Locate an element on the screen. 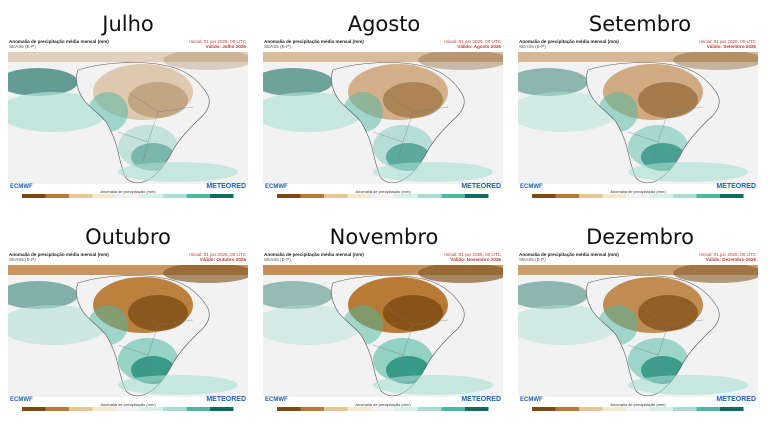 The image size is (768, 439). month-title-dezembro: Dezembro is located at coordinates (640, 237).